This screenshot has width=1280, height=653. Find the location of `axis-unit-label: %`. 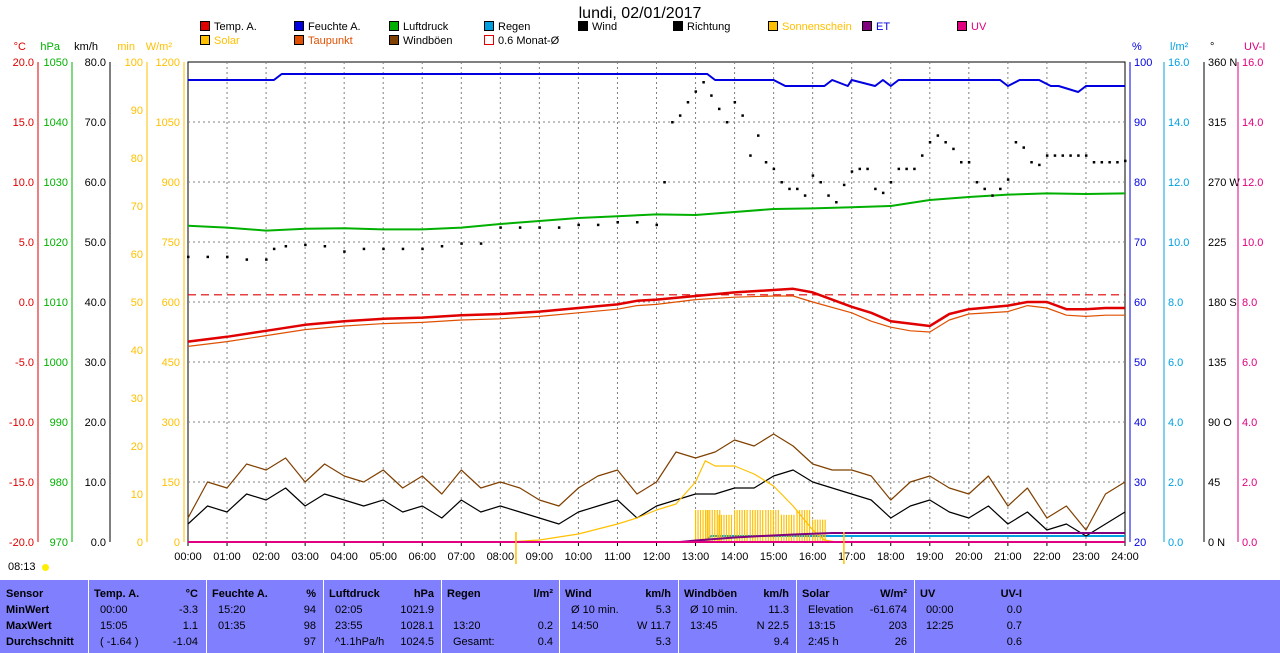

axis-unit-label: % is located at coordinates (1137, 47).